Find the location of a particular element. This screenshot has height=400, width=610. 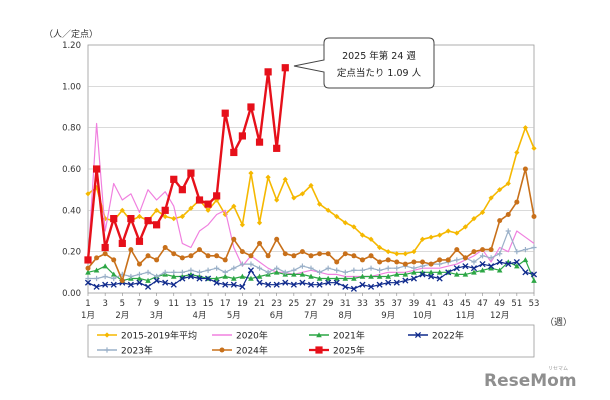

y-axis-unit-label: （人／定点） is located at coordinates (71, 34).